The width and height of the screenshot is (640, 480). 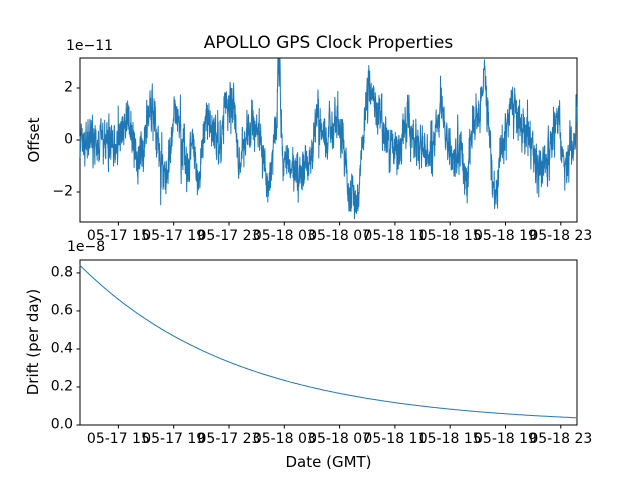 I want to click on y-tick-label: 0.8, so click(x=61, y=272).